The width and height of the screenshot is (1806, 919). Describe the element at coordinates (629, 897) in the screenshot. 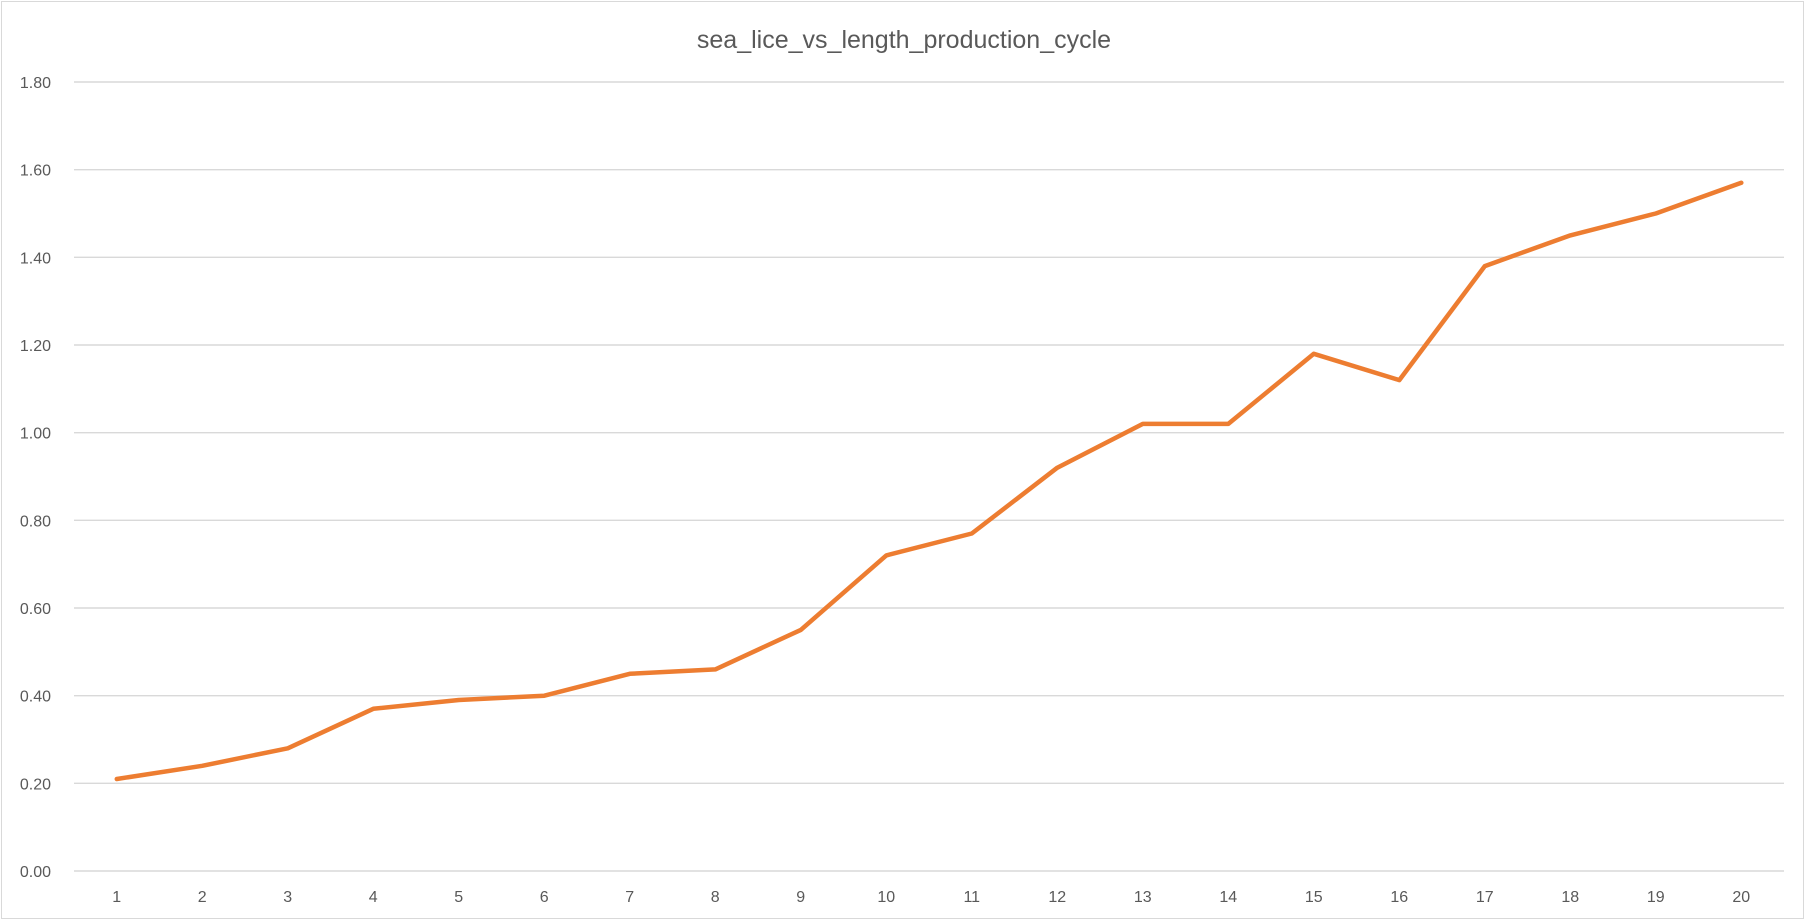

I see `x-tick-label: 7` at that location.